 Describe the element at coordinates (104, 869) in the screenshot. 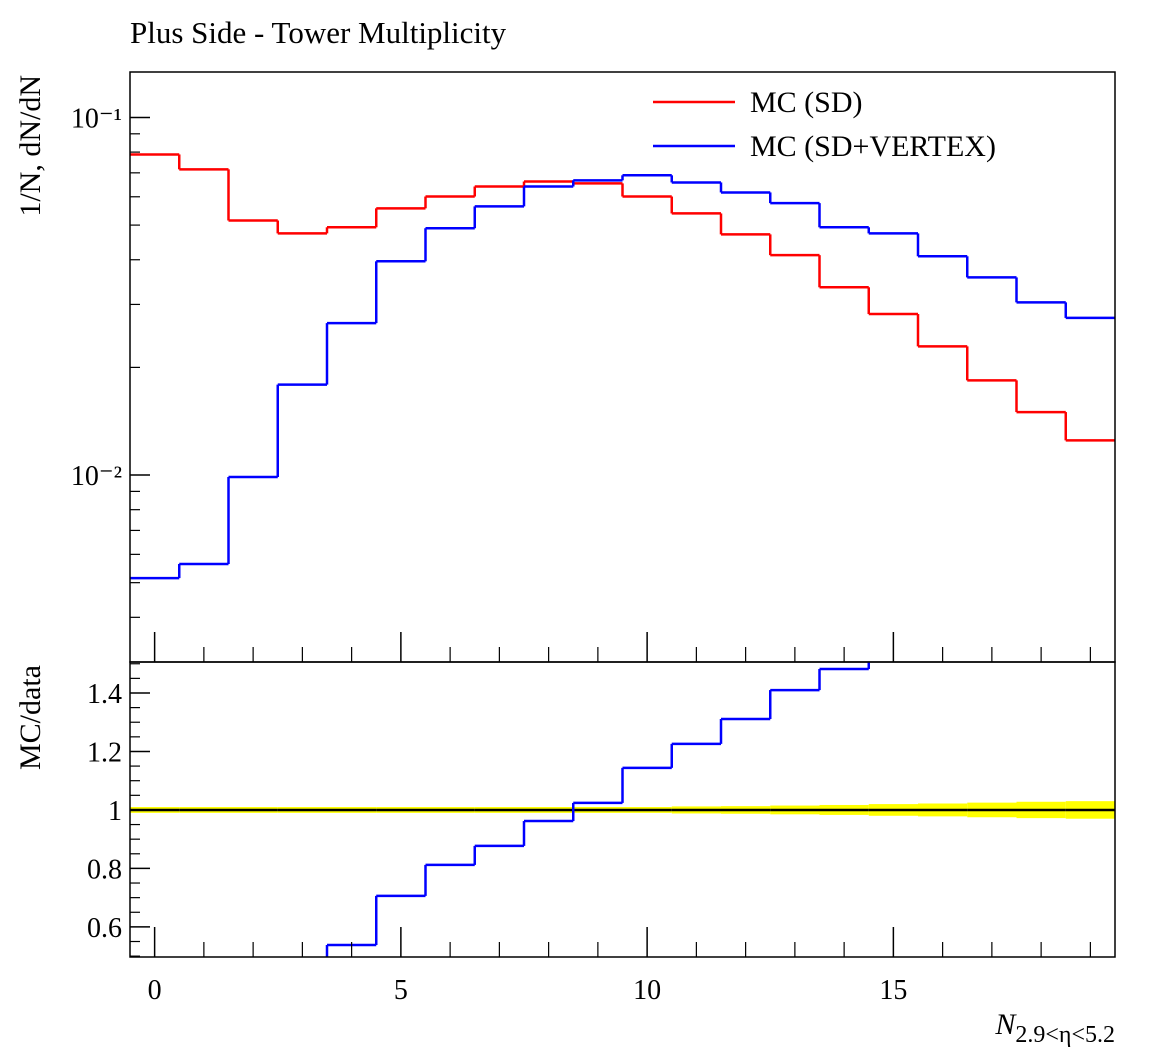

I see `y-tick-label: 0.8` at that location.